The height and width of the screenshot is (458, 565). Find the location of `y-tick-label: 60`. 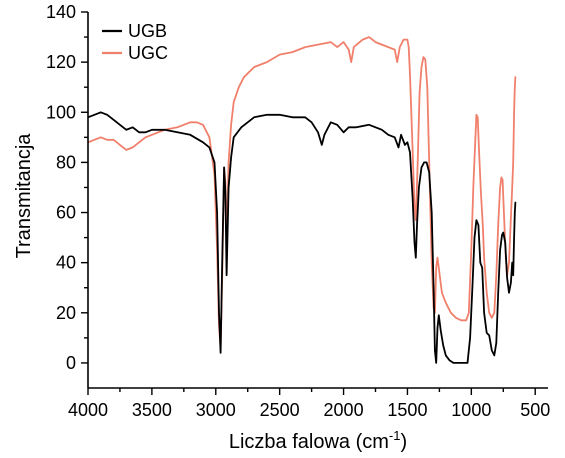

y-tick-label: 60 is located at coordinates (66, 213).